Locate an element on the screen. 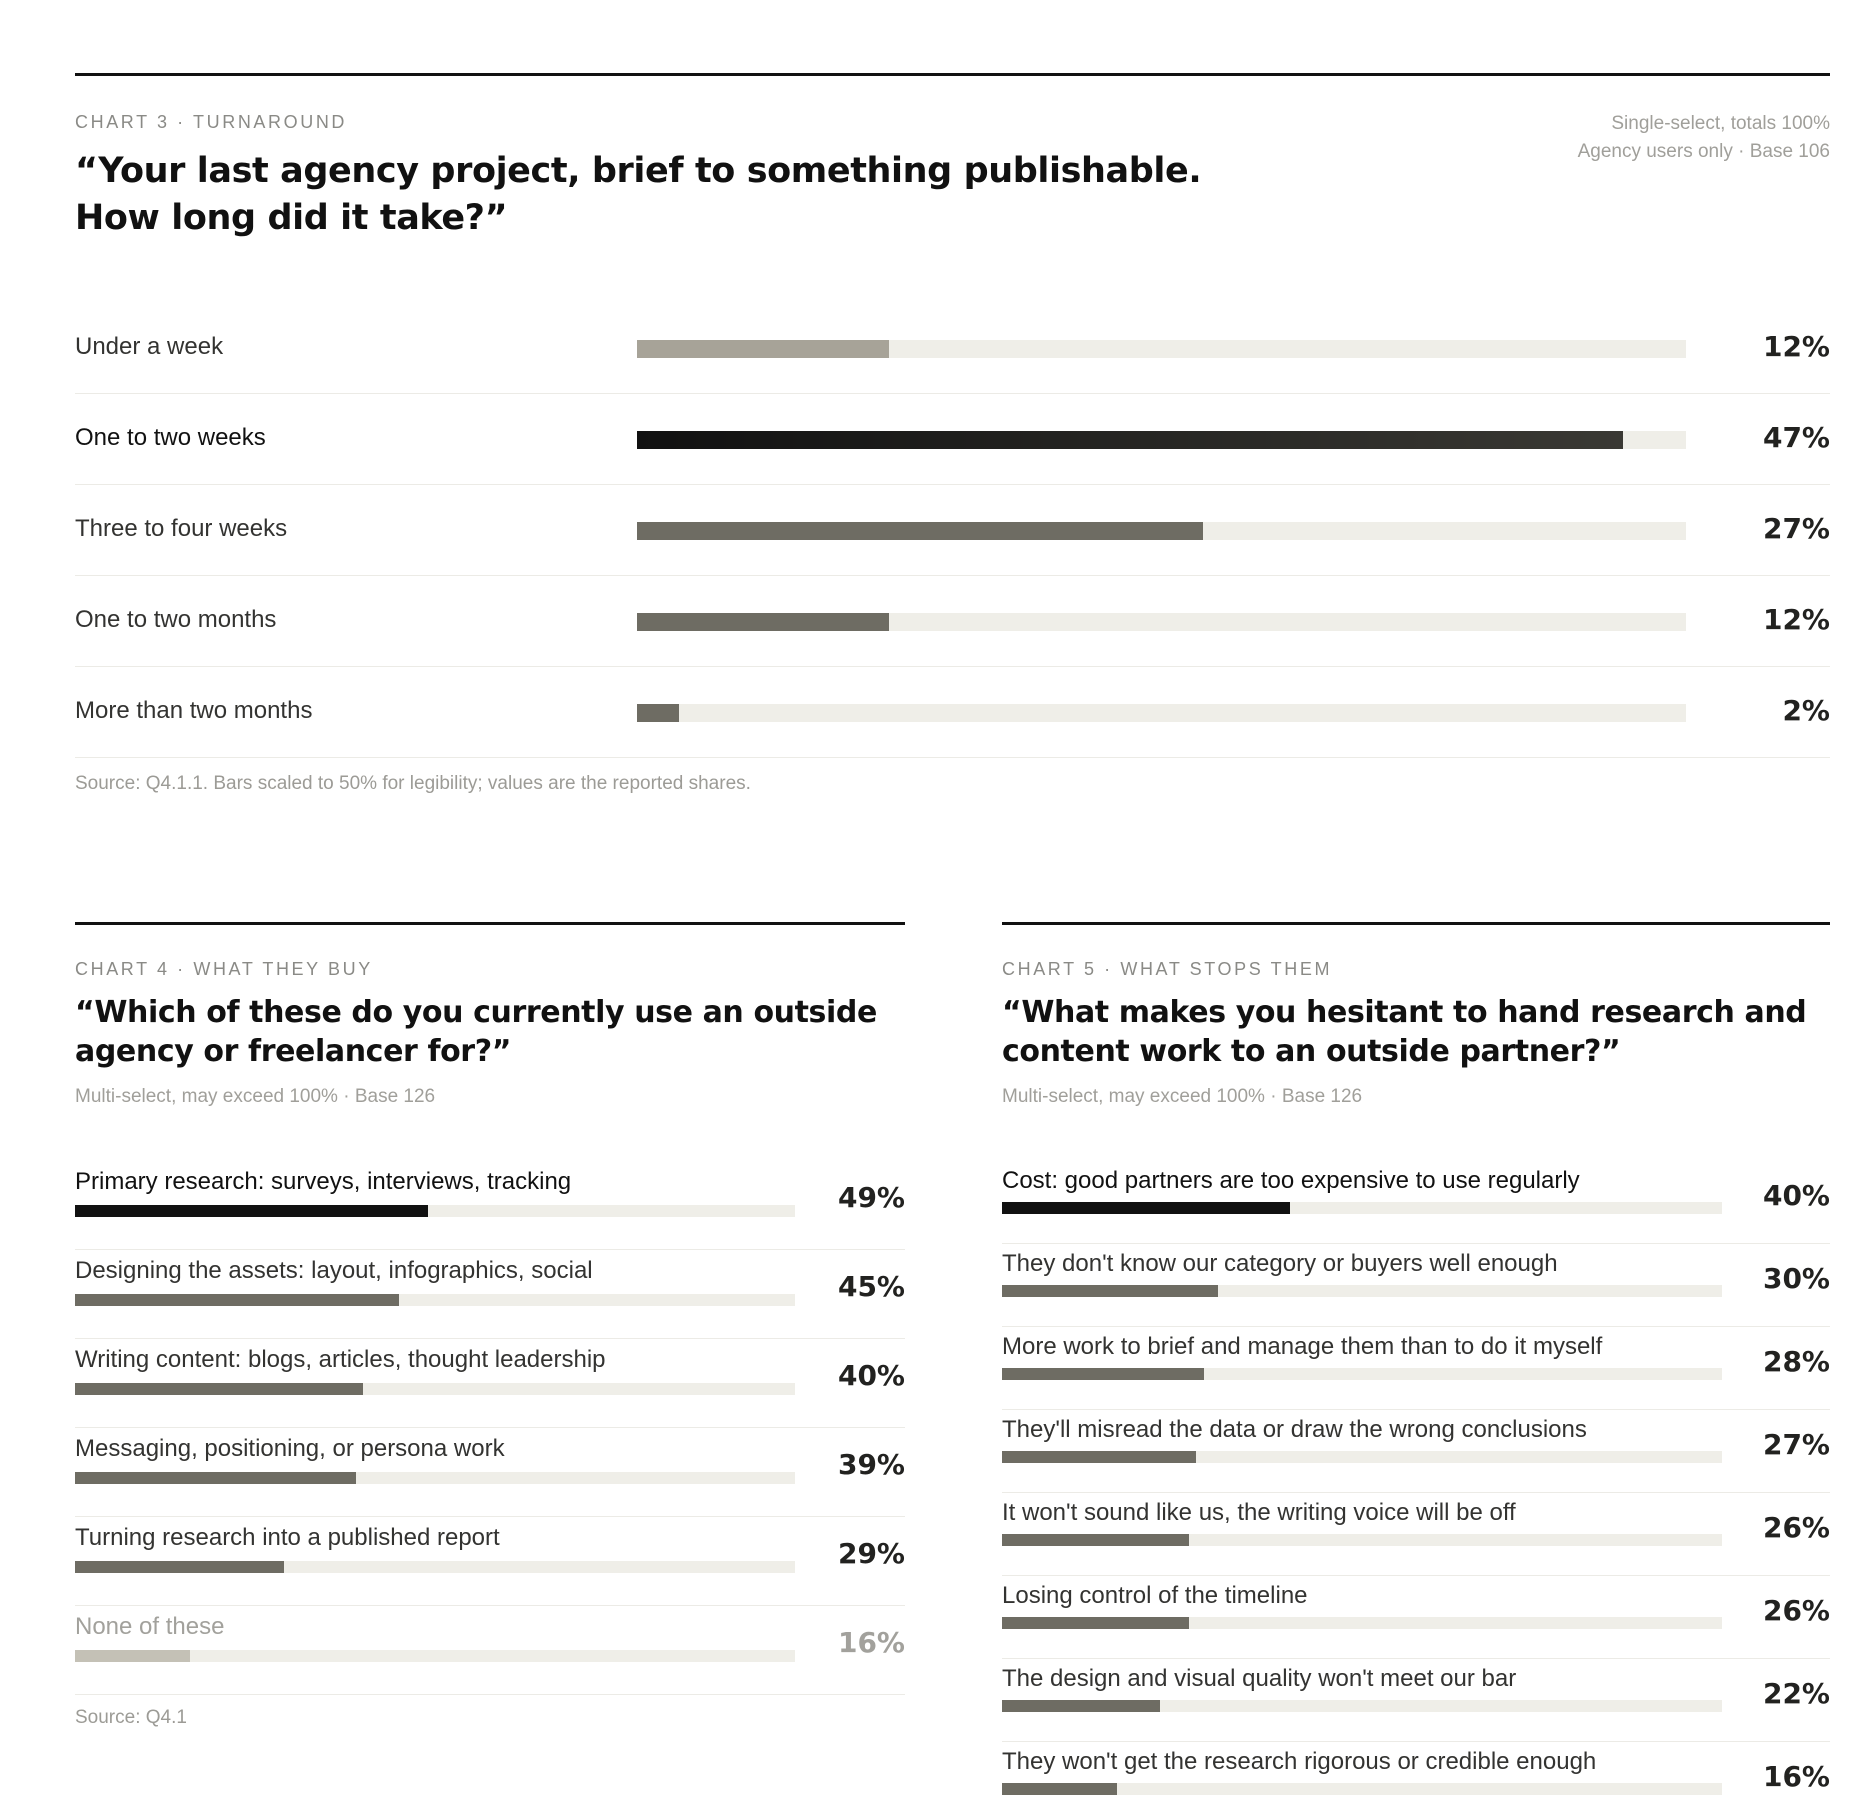 This screenshot has height=1812, width=1864. chart-3-row: More than two months 2% is located at coordinates (952, 712).